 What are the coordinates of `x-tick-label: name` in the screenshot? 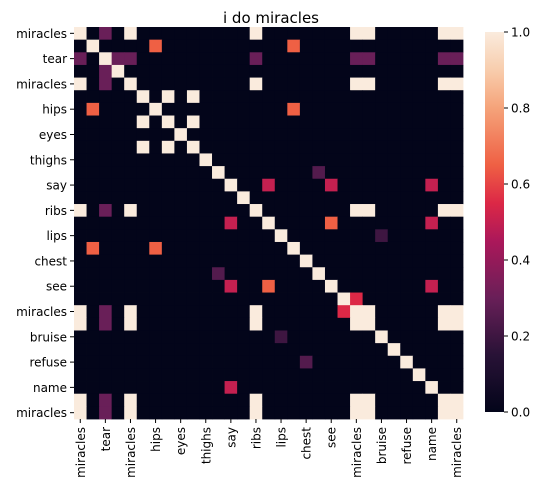 It's located at (432, 444).